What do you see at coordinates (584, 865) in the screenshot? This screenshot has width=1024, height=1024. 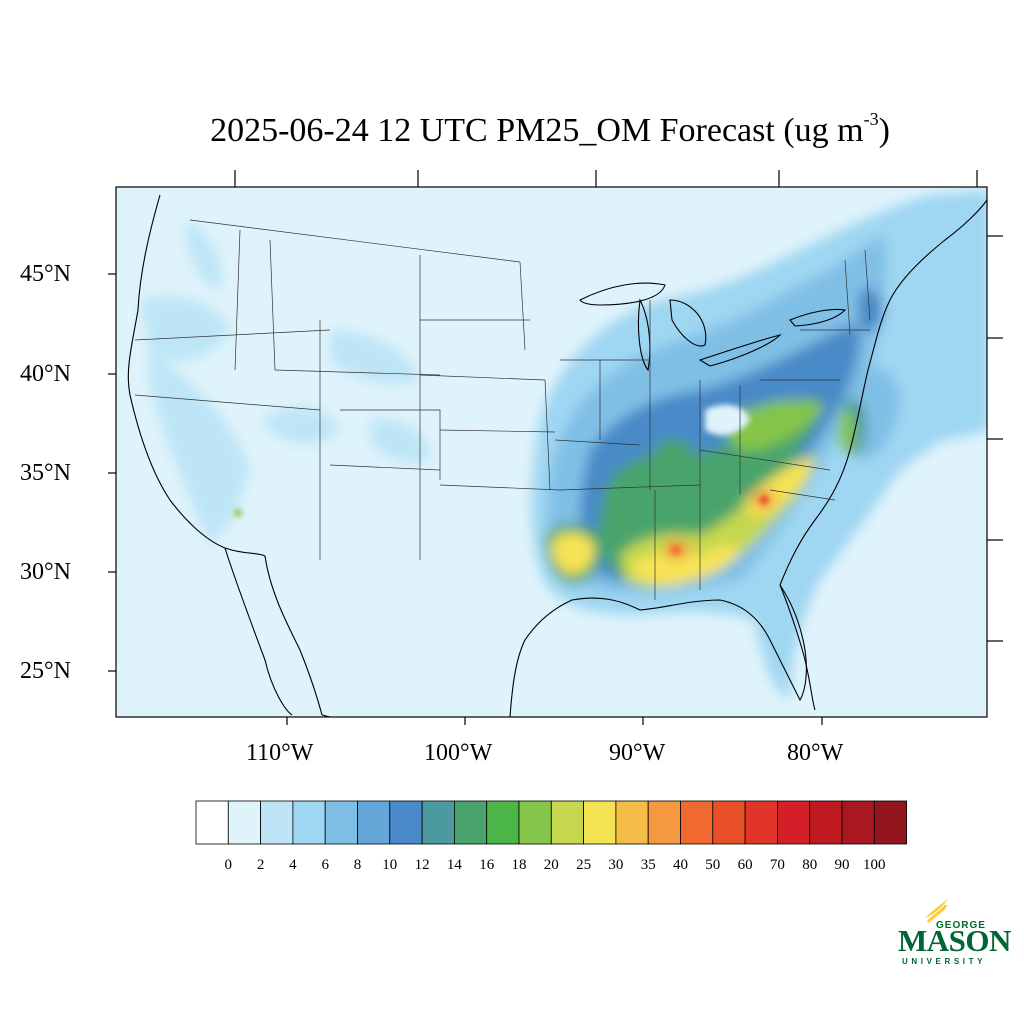 I see `colorbar-label-11: 25` at bounding box center [584, 865].